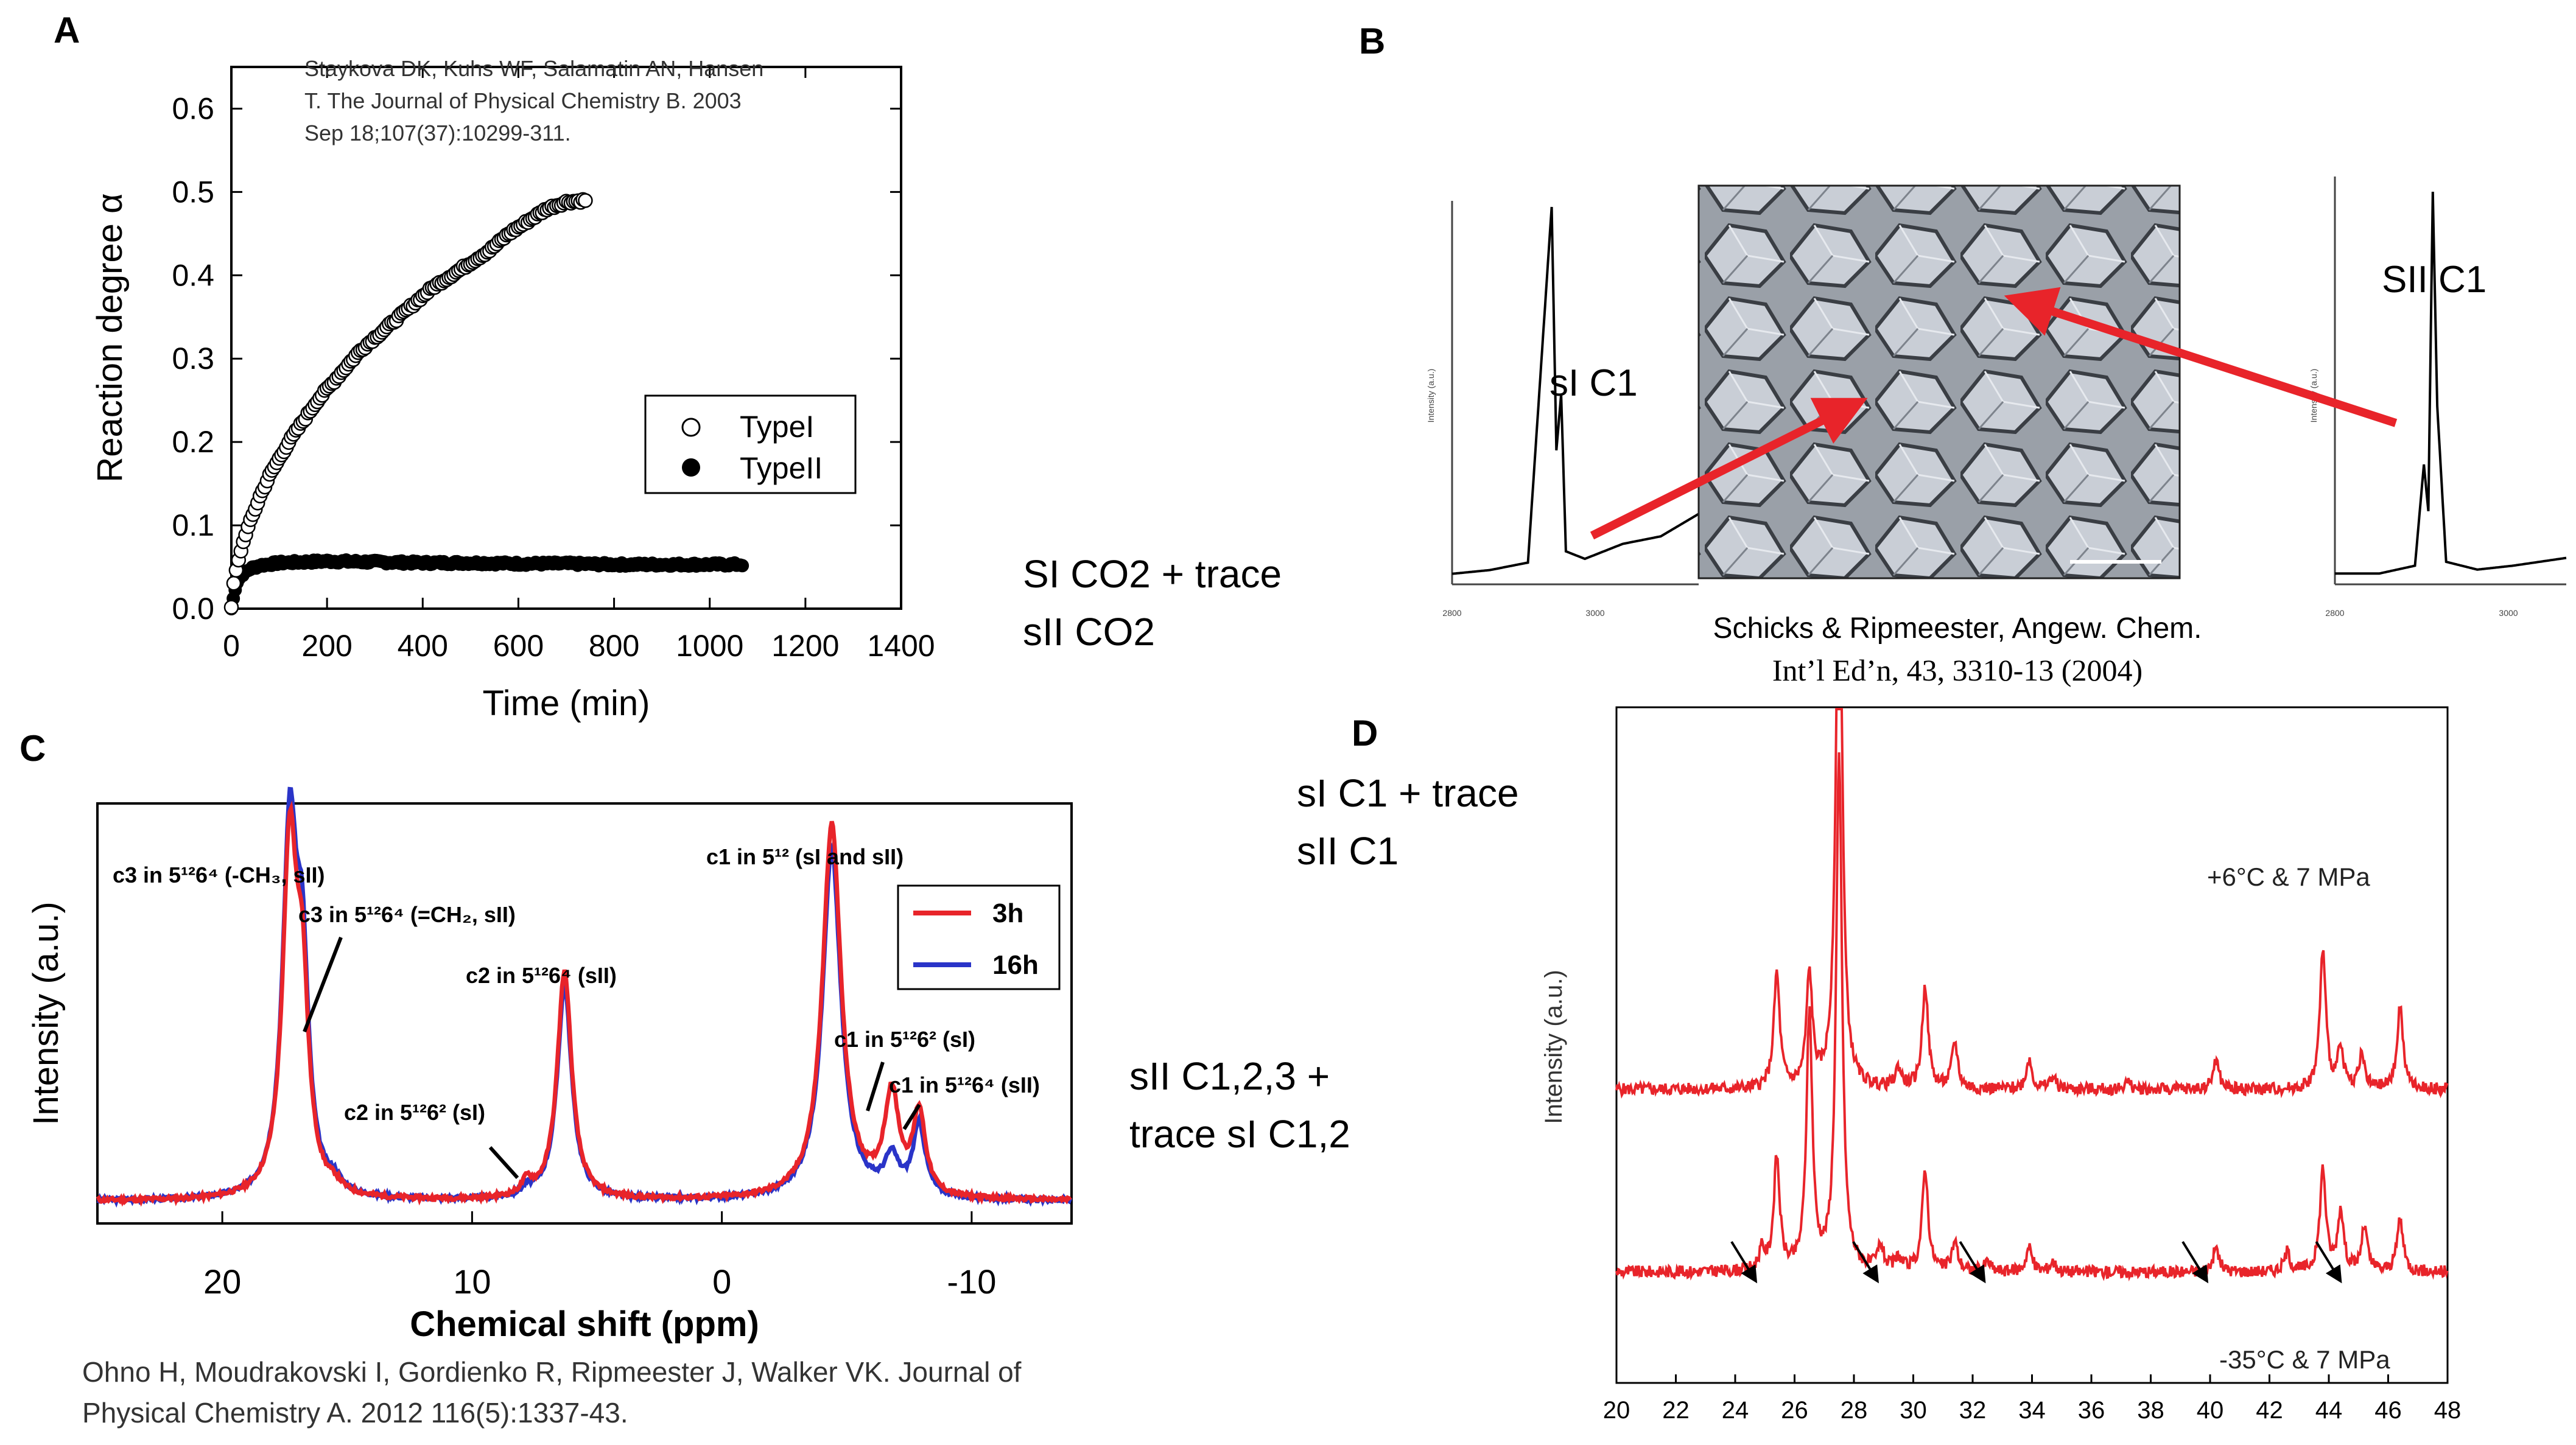 This screenshot has width=2576, height=1445. Describe the element at coordinates (2508, 613) in the screenshot. I see `spectrum-right-xtick-2: 3000` at that location.